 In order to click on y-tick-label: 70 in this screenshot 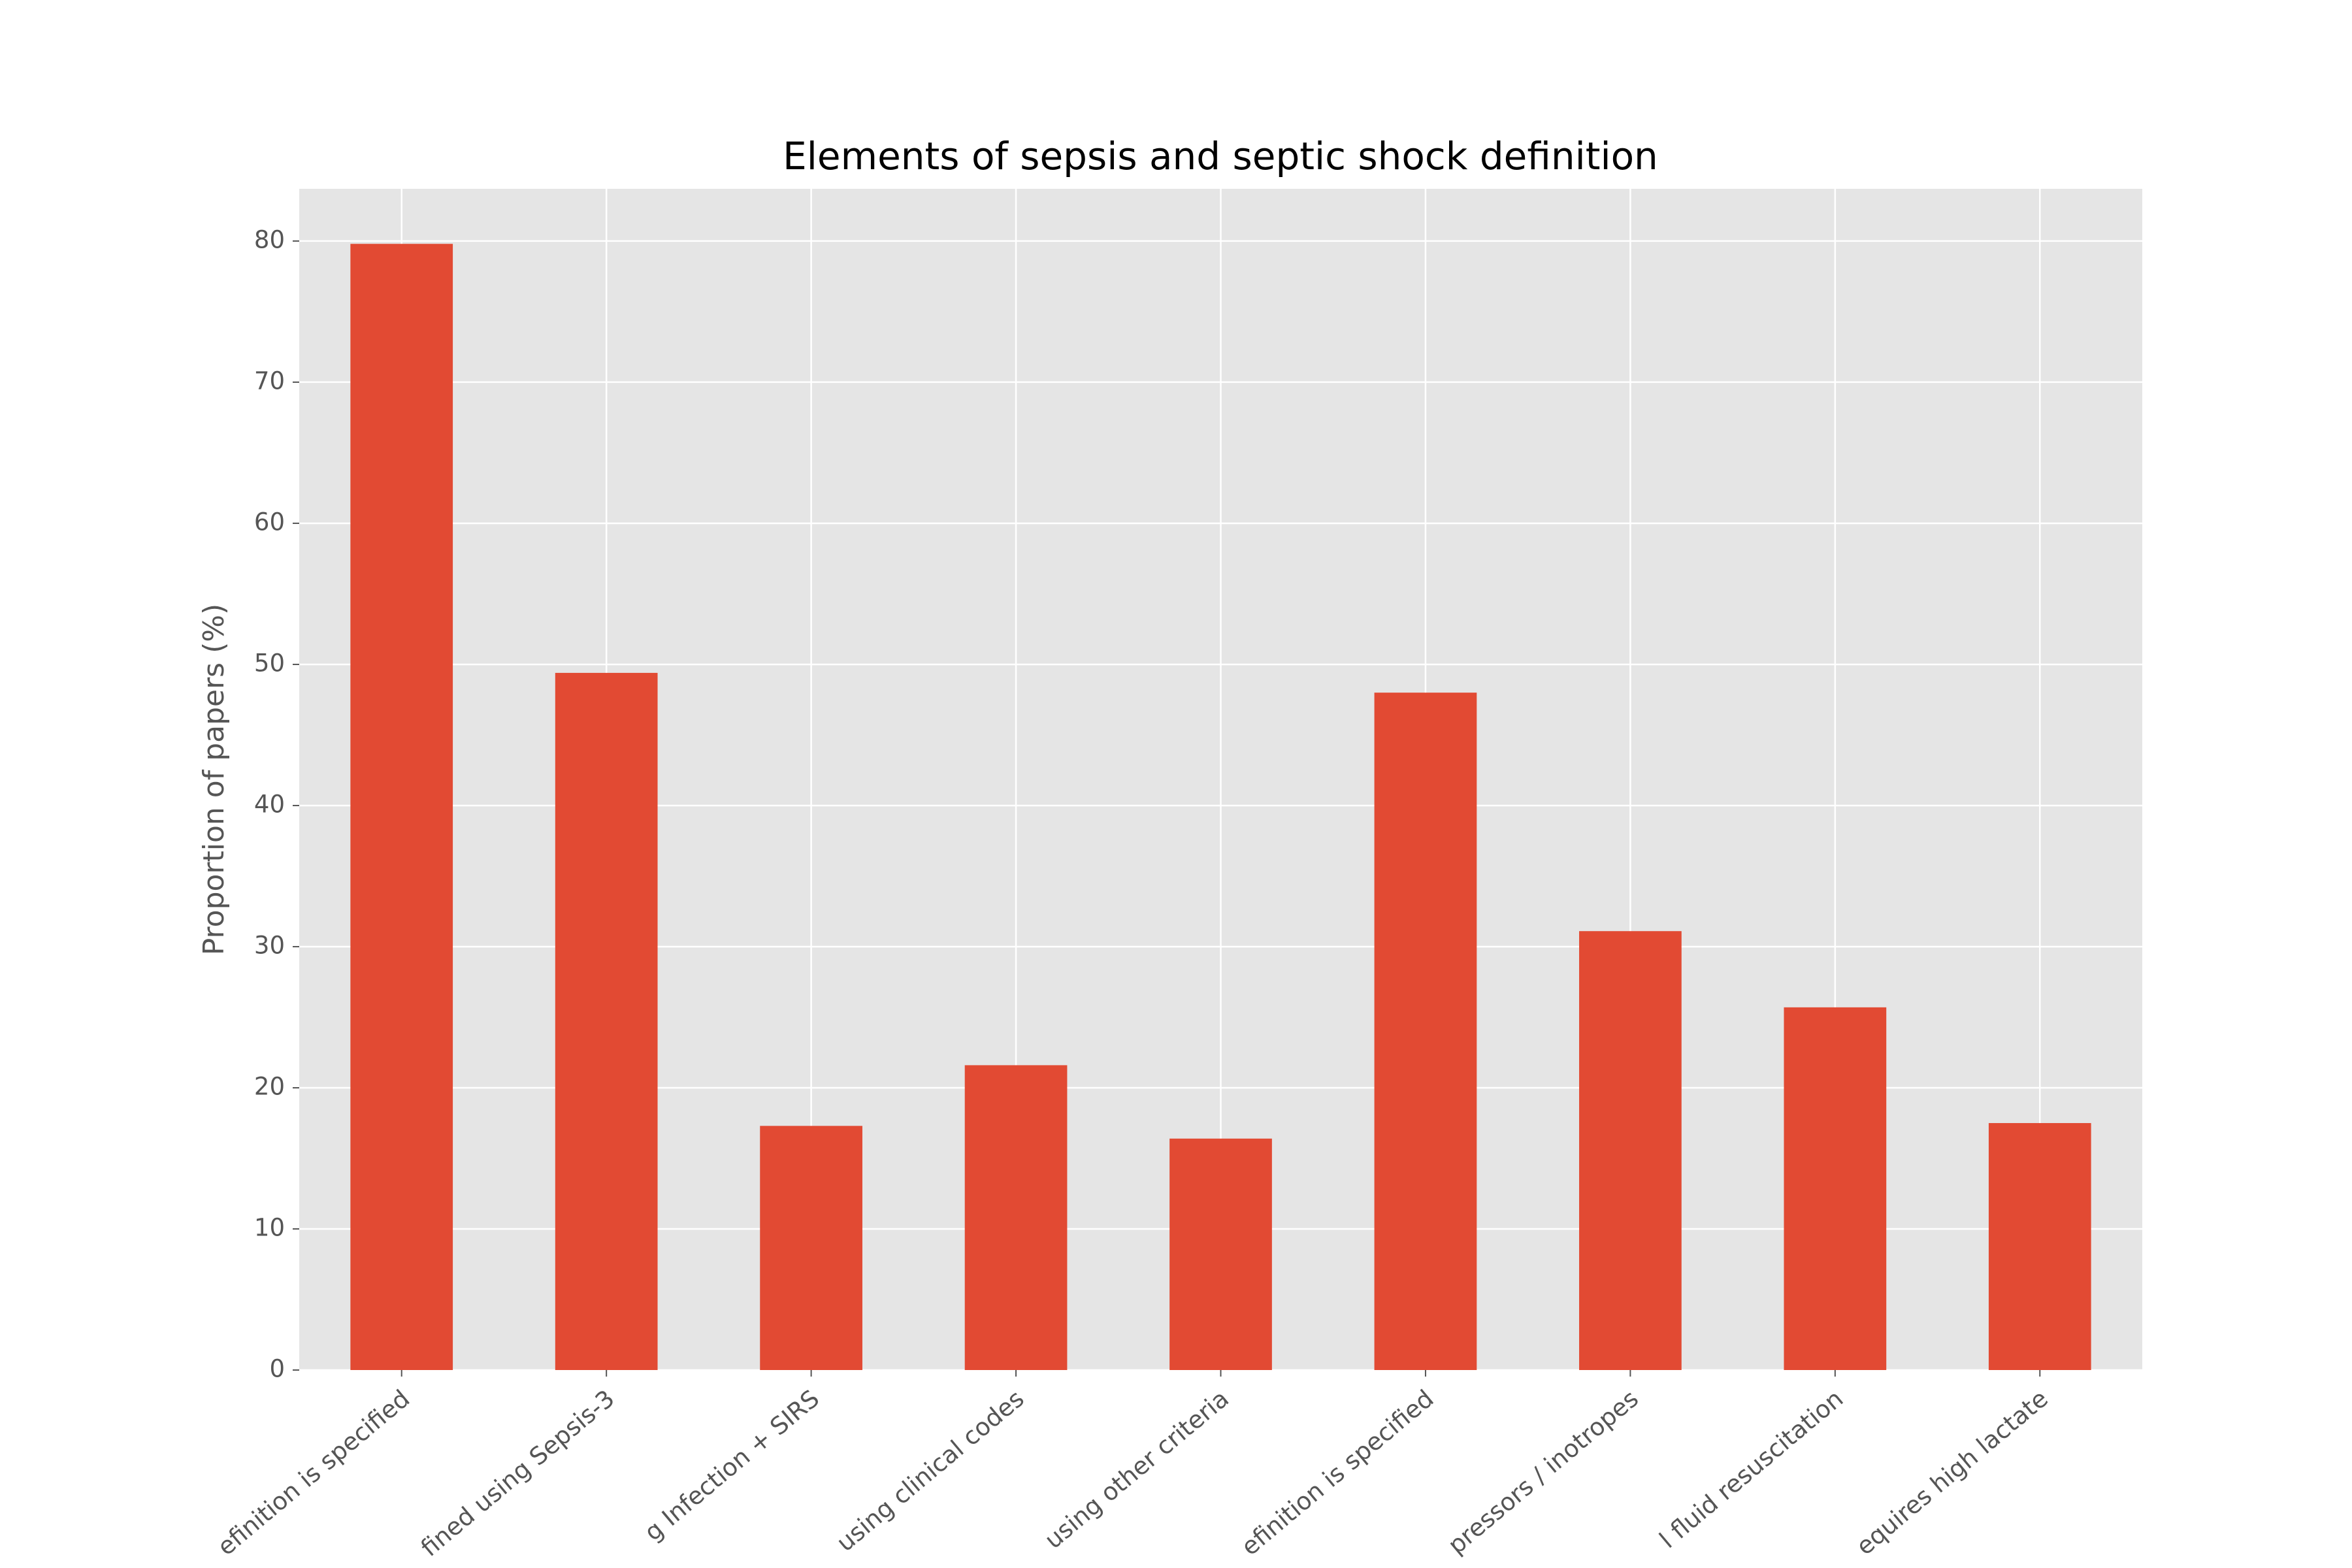, I will do `click(269, 381)`.